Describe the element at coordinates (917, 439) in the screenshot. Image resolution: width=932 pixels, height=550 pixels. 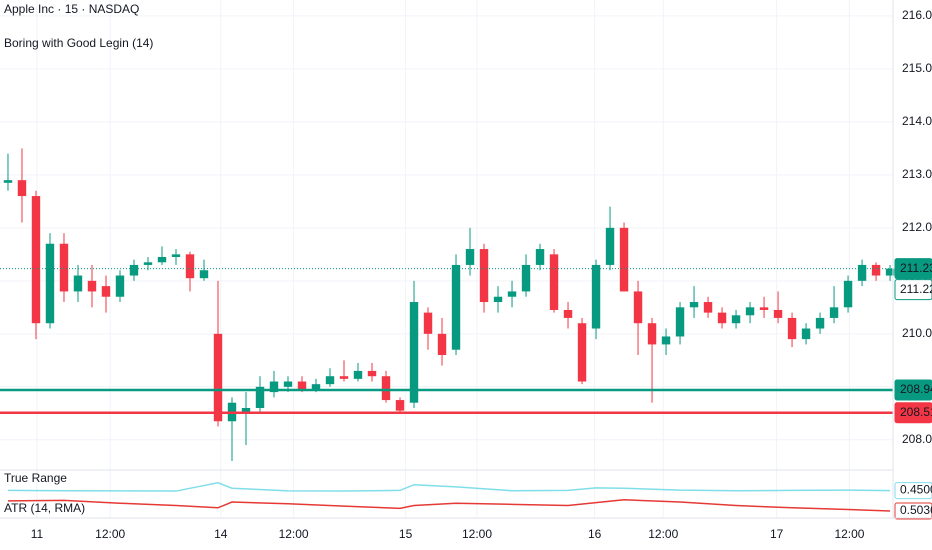
I see `y-tick-label: 208.00` at that location.